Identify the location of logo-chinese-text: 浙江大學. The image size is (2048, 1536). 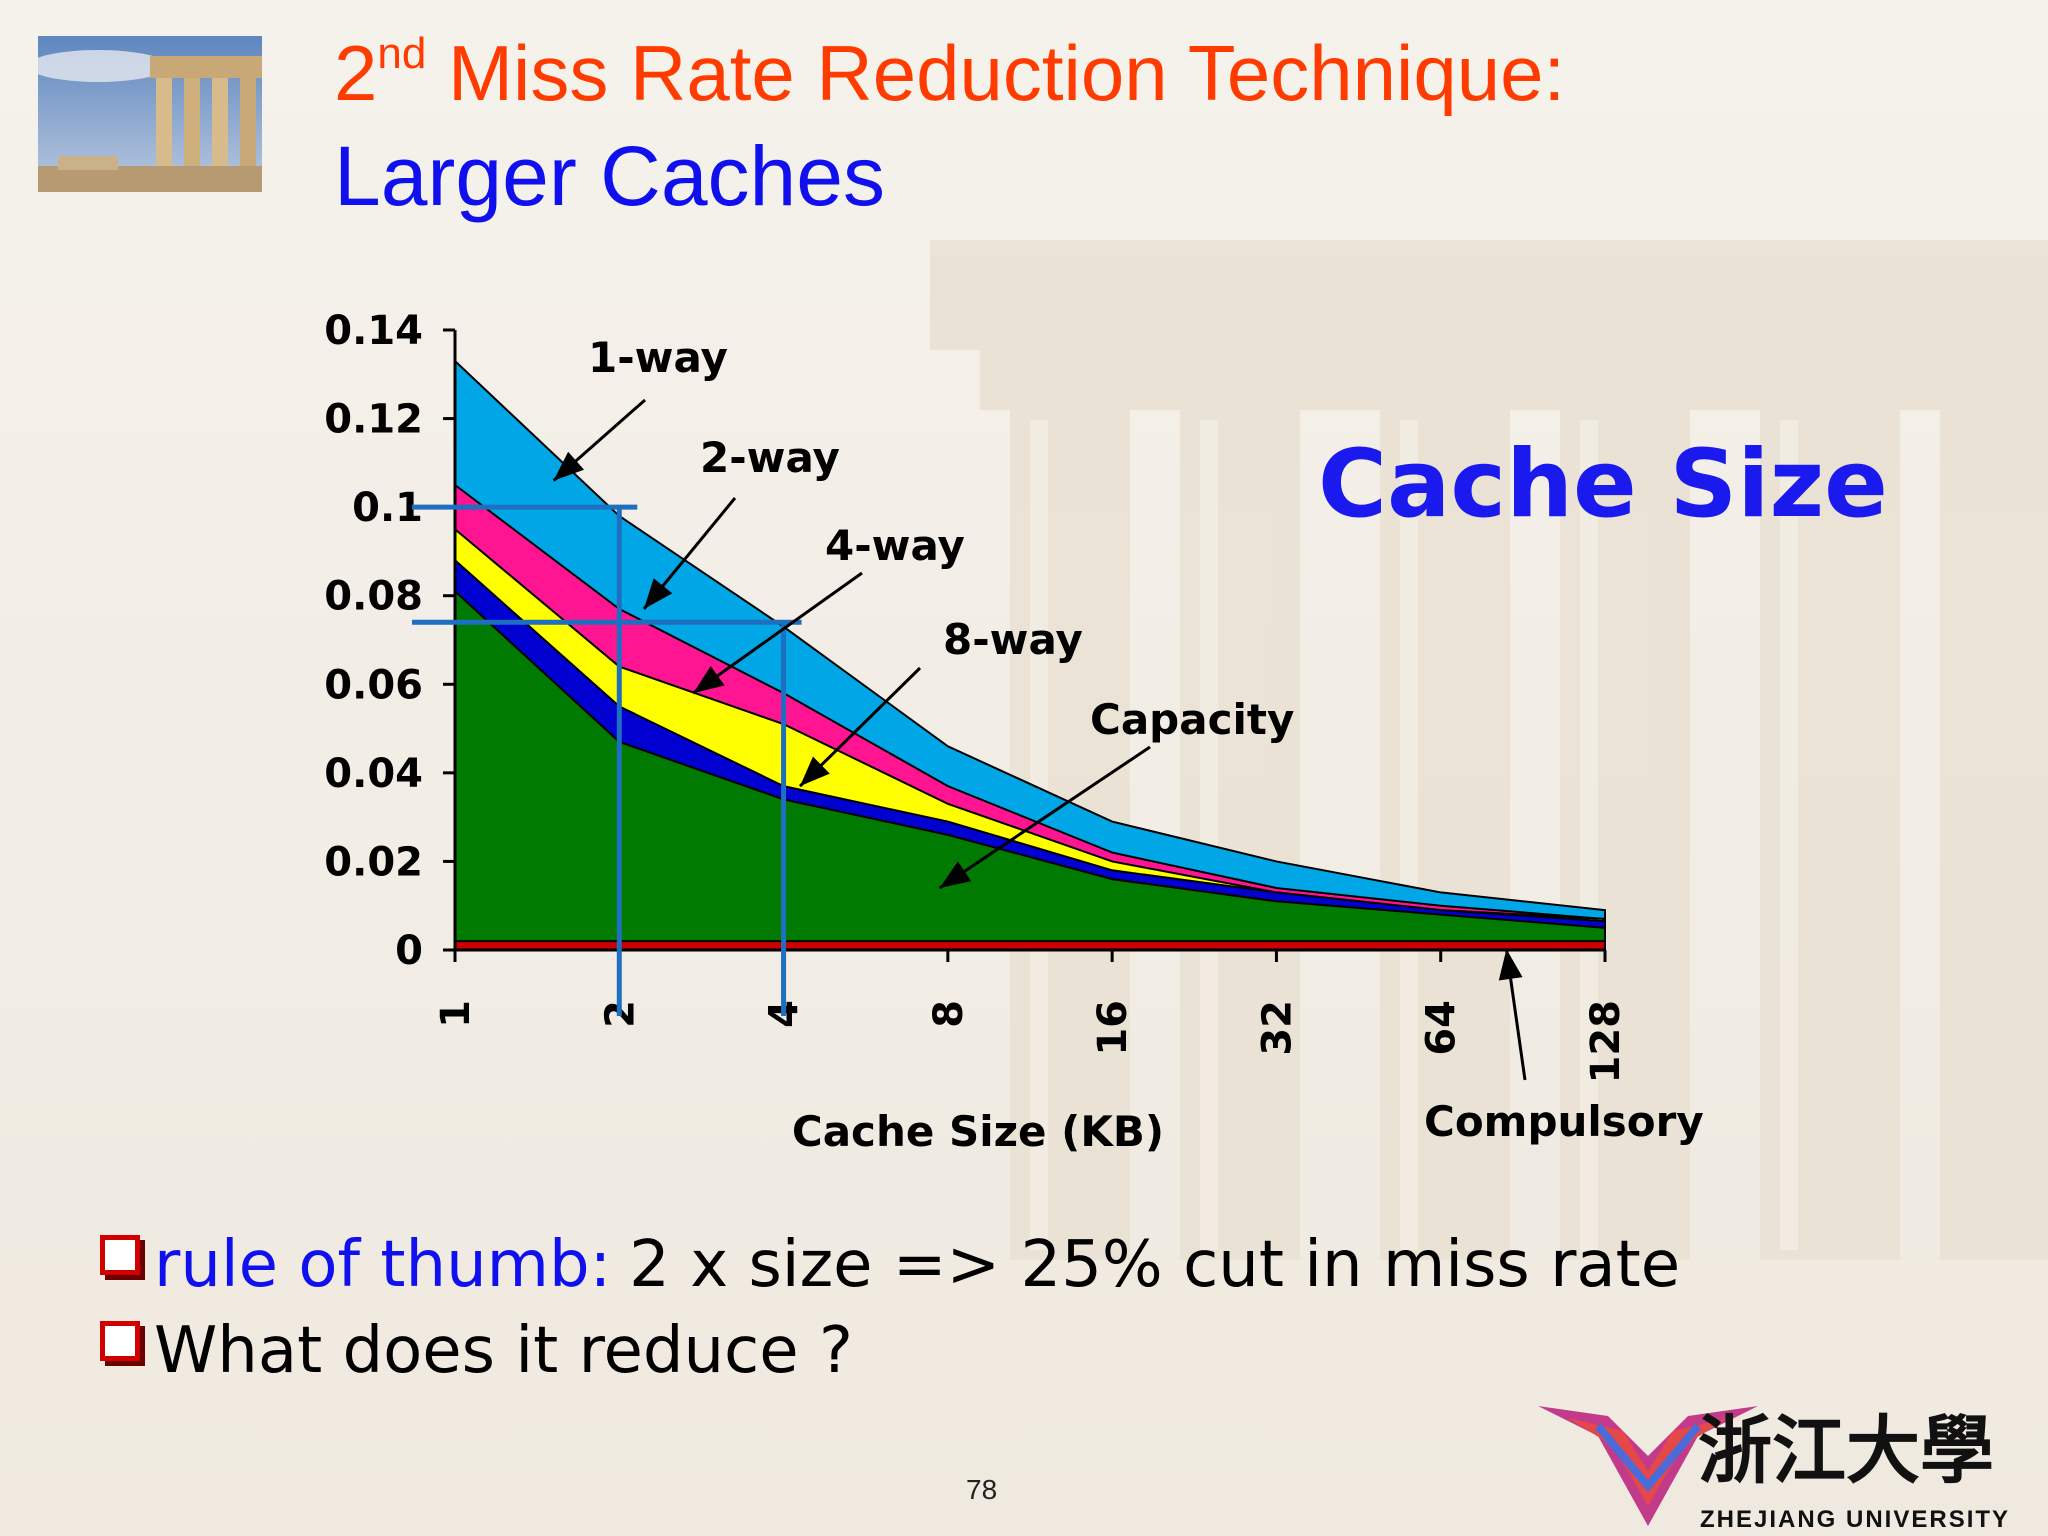
(1846, 1451).